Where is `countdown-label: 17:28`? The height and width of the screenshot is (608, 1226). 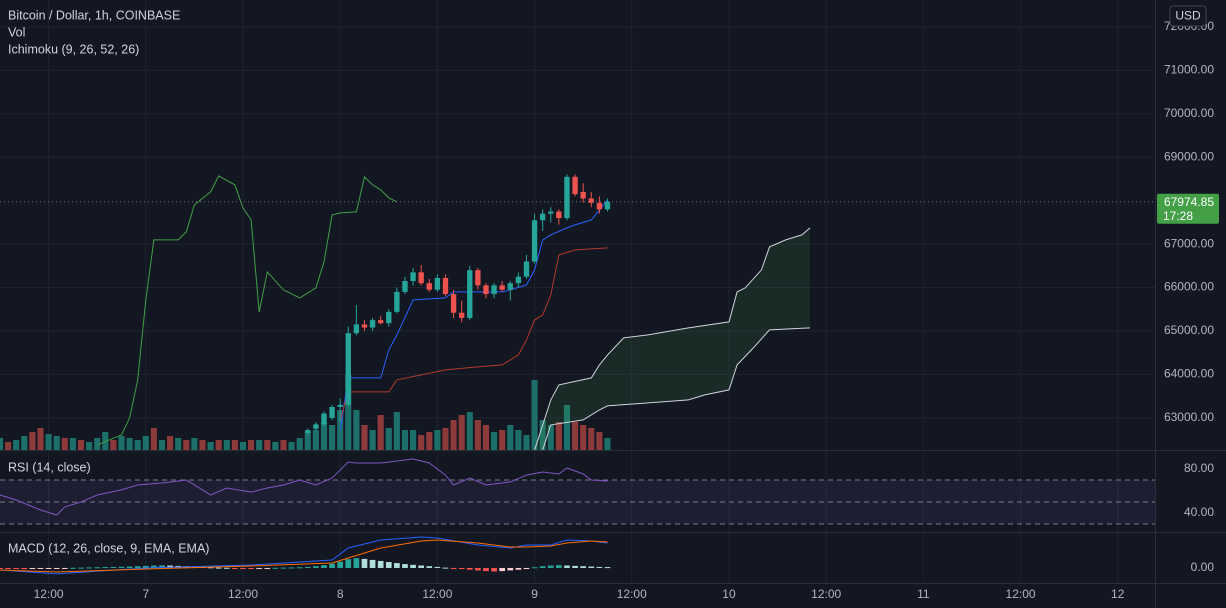
countdown-label: 17:28 is located at coordinates (1178, 216).